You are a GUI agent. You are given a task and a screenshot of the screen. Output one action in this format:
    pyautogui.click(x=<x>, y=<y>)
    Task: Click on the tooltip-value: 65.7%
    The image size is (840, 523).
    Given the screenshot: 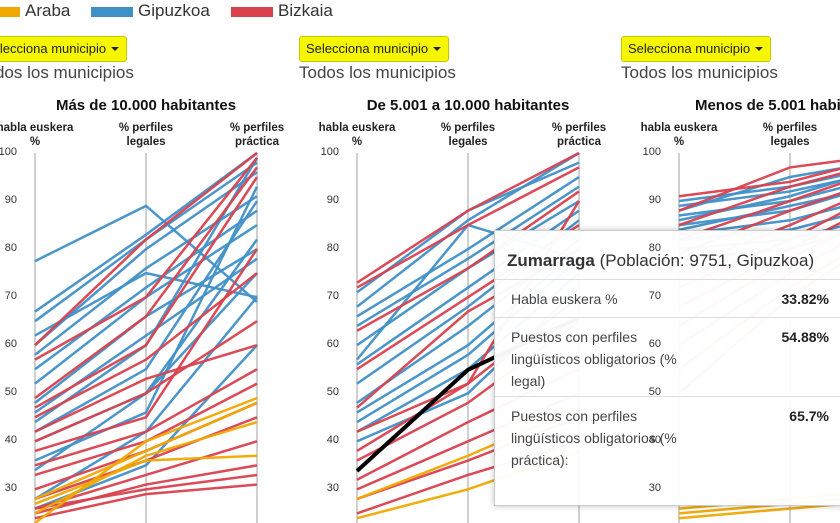 What is the action you would take?
    pyautogui.click(x=809, y=416)
    